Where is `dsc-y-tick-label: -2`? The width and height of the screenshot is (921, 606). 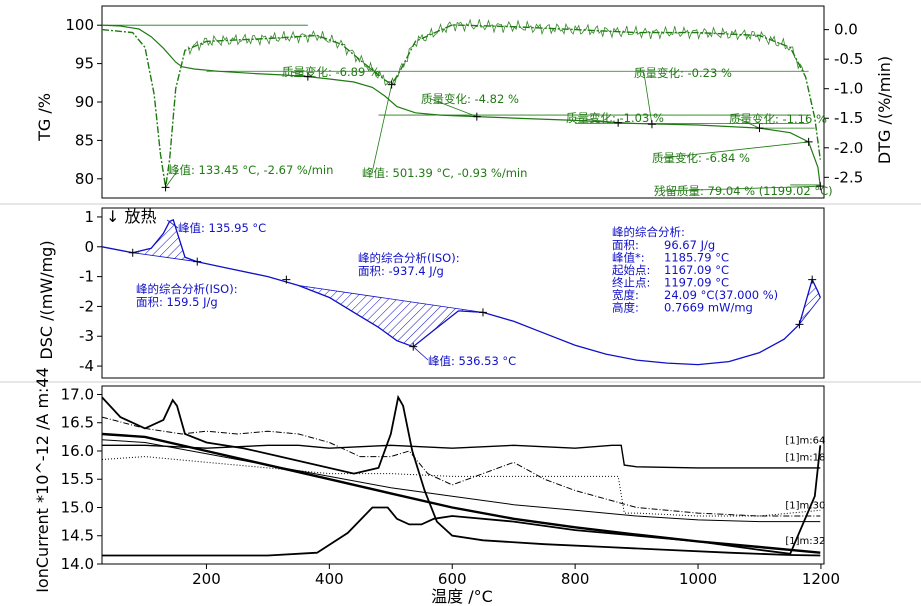
dsc-y-tick-label: -2 is located at coordinates (86, 306).